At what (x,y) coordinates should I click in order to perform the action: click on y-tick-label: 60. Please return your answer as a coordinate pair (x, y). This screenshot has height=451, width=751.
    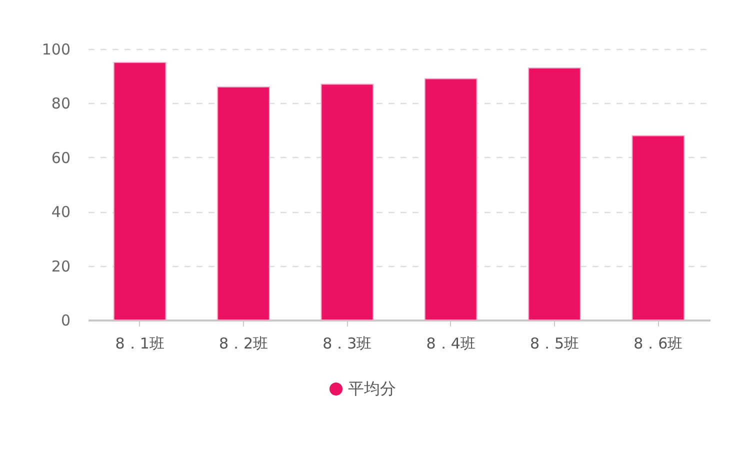
    Looking at the image, I should click on (60, 157).